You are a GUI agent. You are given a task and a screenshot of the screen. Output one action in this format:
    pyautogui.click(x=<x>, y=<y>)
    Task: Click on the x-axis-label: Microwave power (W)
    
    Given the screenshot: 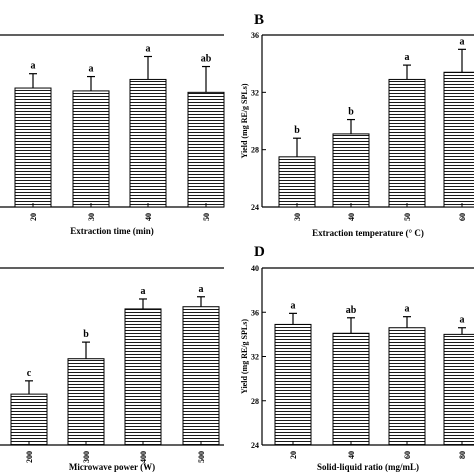 What is the action you would take?
    pyautogui.click(x=112, y=467)
    